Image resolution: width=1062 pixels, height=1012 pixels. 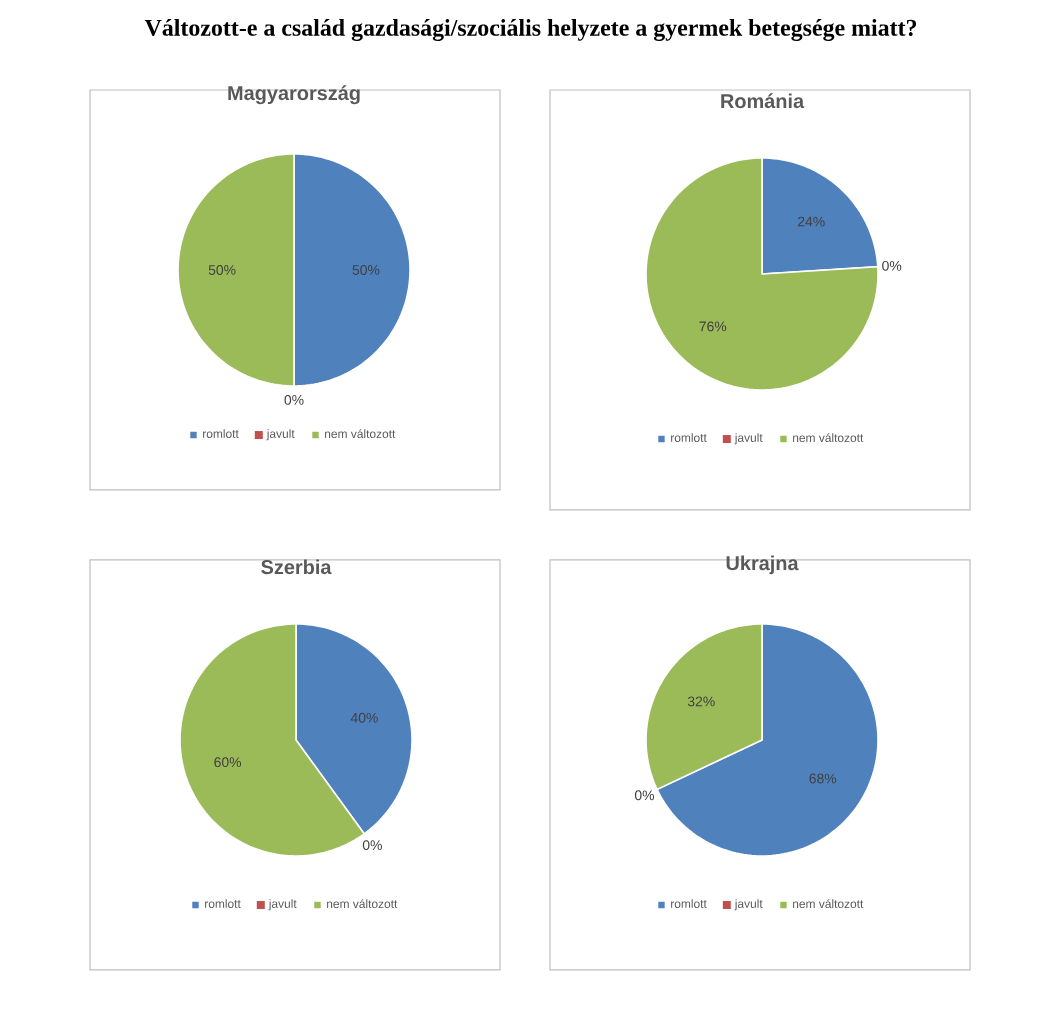 I want to click on chart-title: Ukrajna, so click(x=762, y=565).